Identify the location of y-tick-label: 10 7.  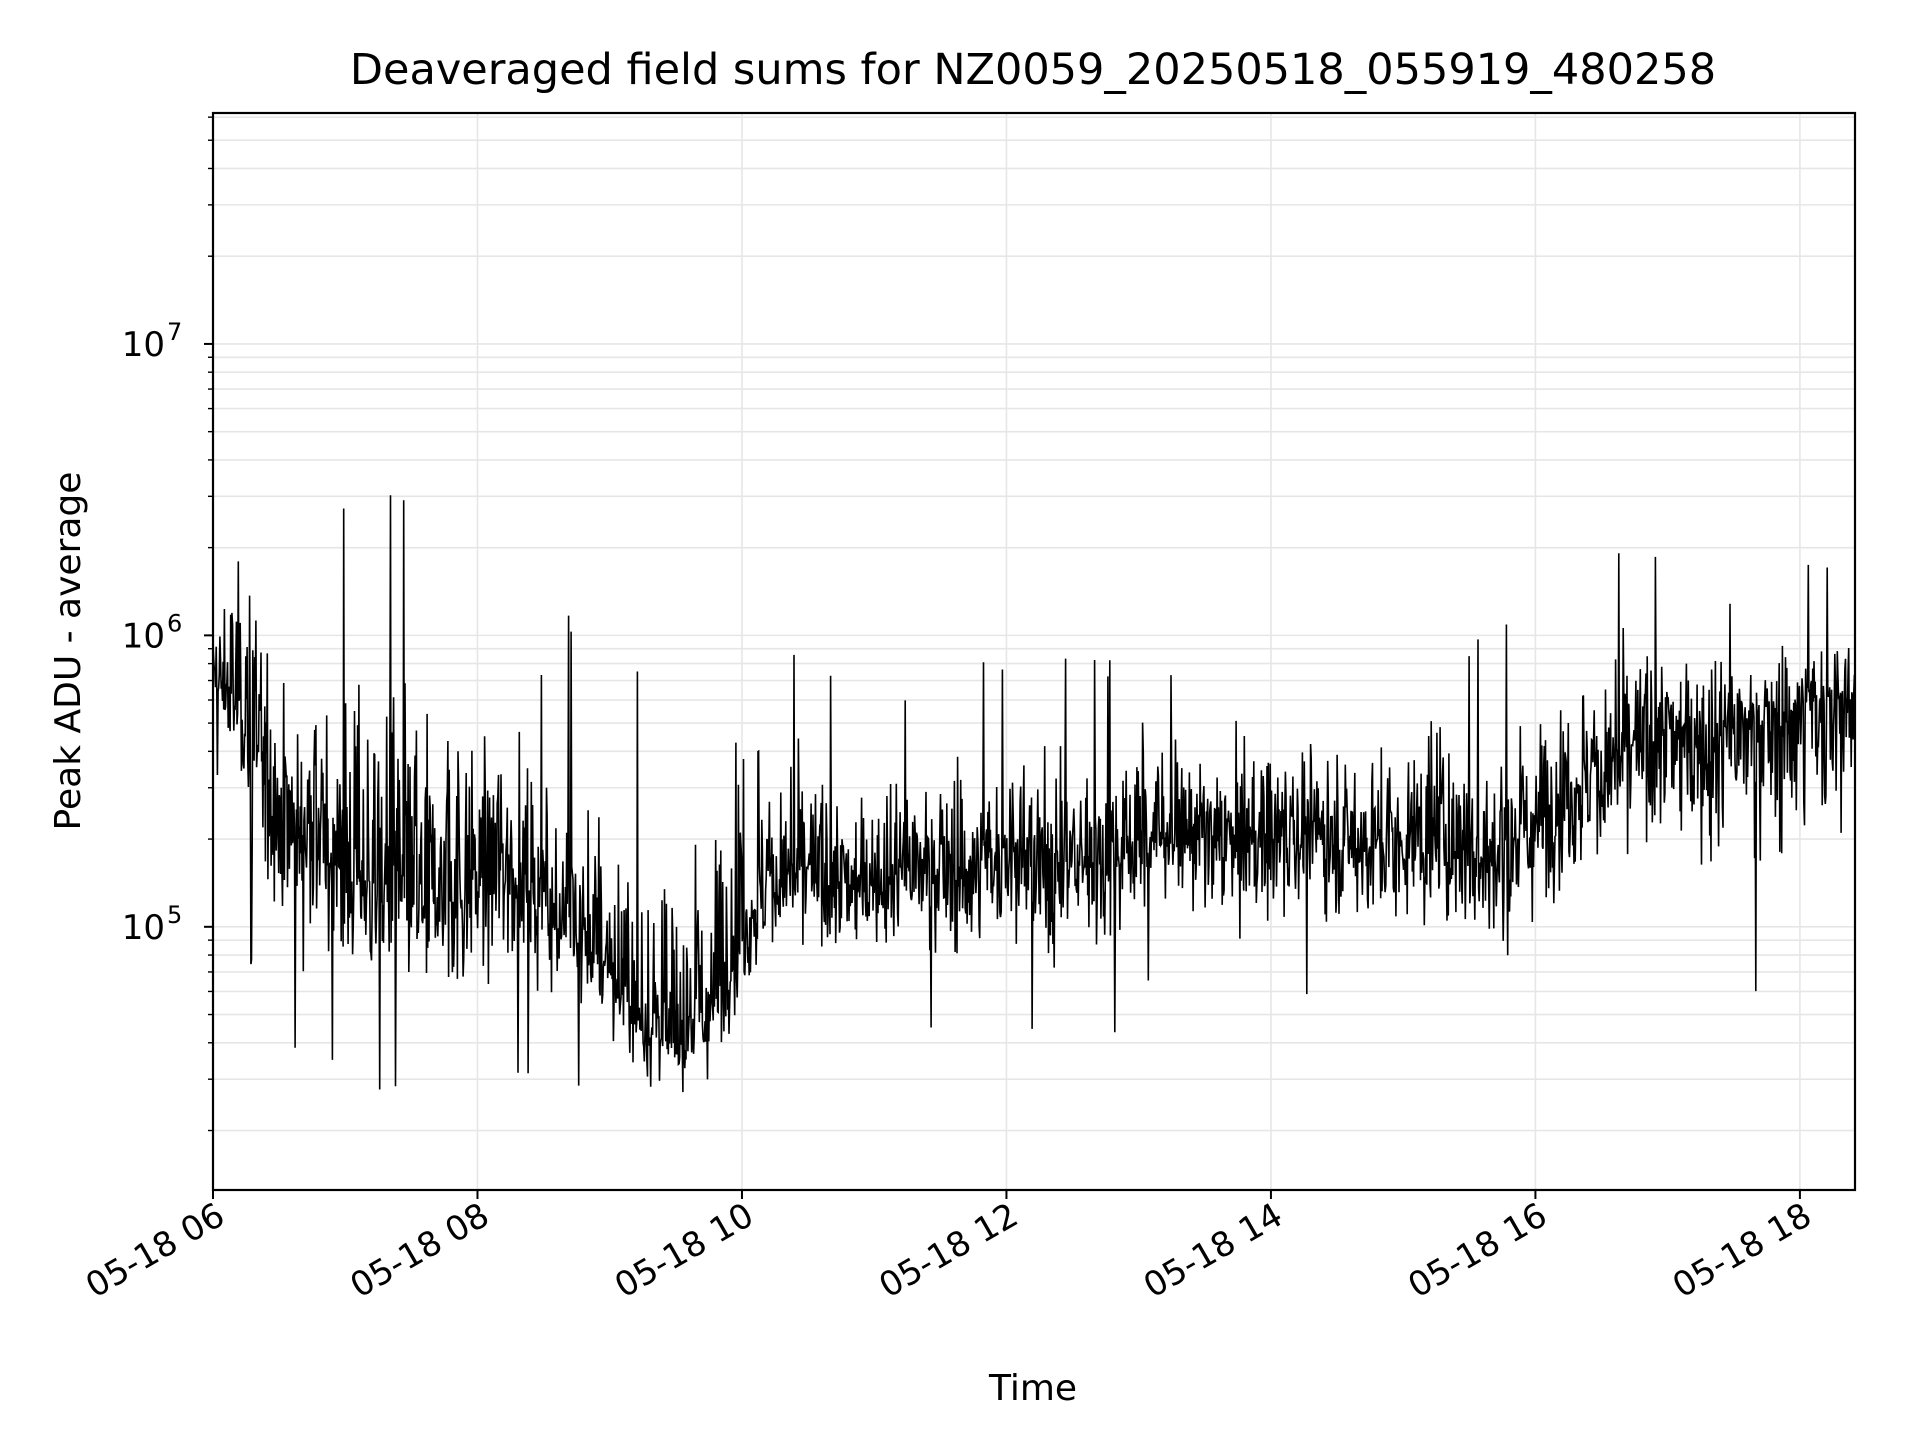
(152, 341).